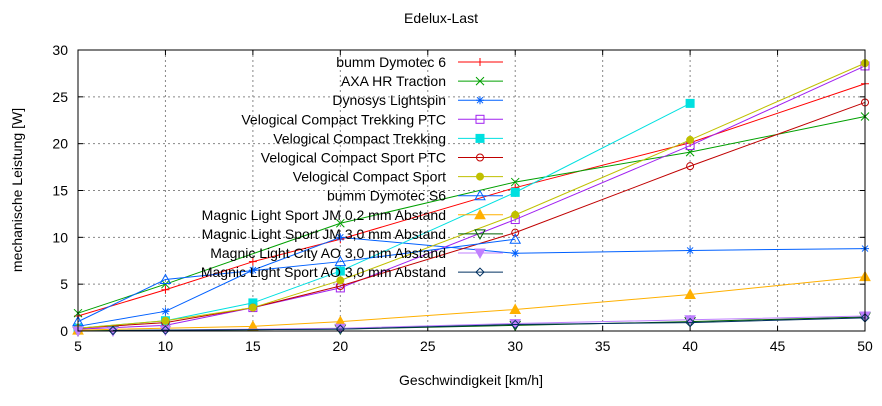 This screenshot has width=882, height=406. What do you see at coordinates (353, 158) in the screenshot?
I see `legend-label: Velogical Compact Sport PTC` at bounding box center [353, 158].